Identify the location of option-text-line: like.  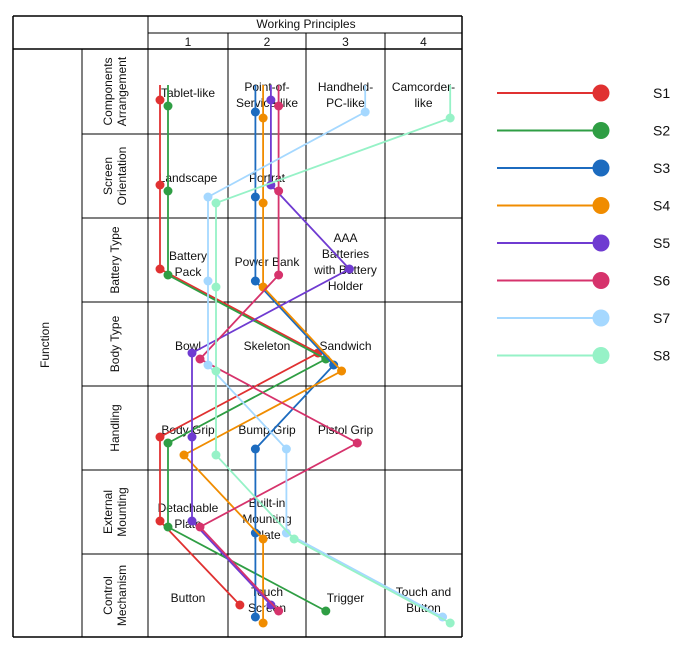
(423, 103).